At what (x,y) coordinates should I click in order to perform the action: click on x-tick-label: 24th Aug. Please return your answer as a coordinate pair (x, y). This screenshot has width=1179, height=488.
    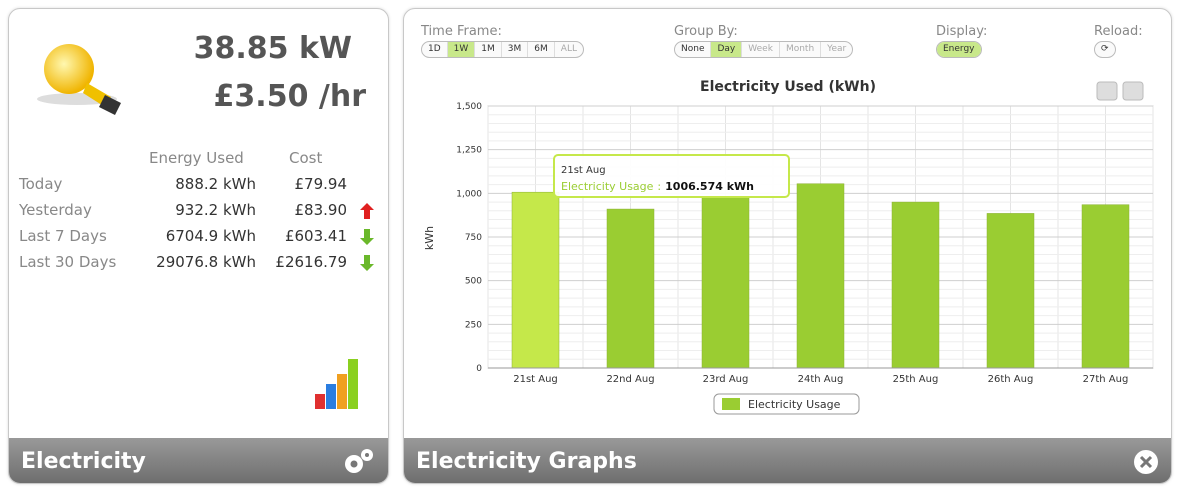
    Looking at the image, I should click on (821, 379).